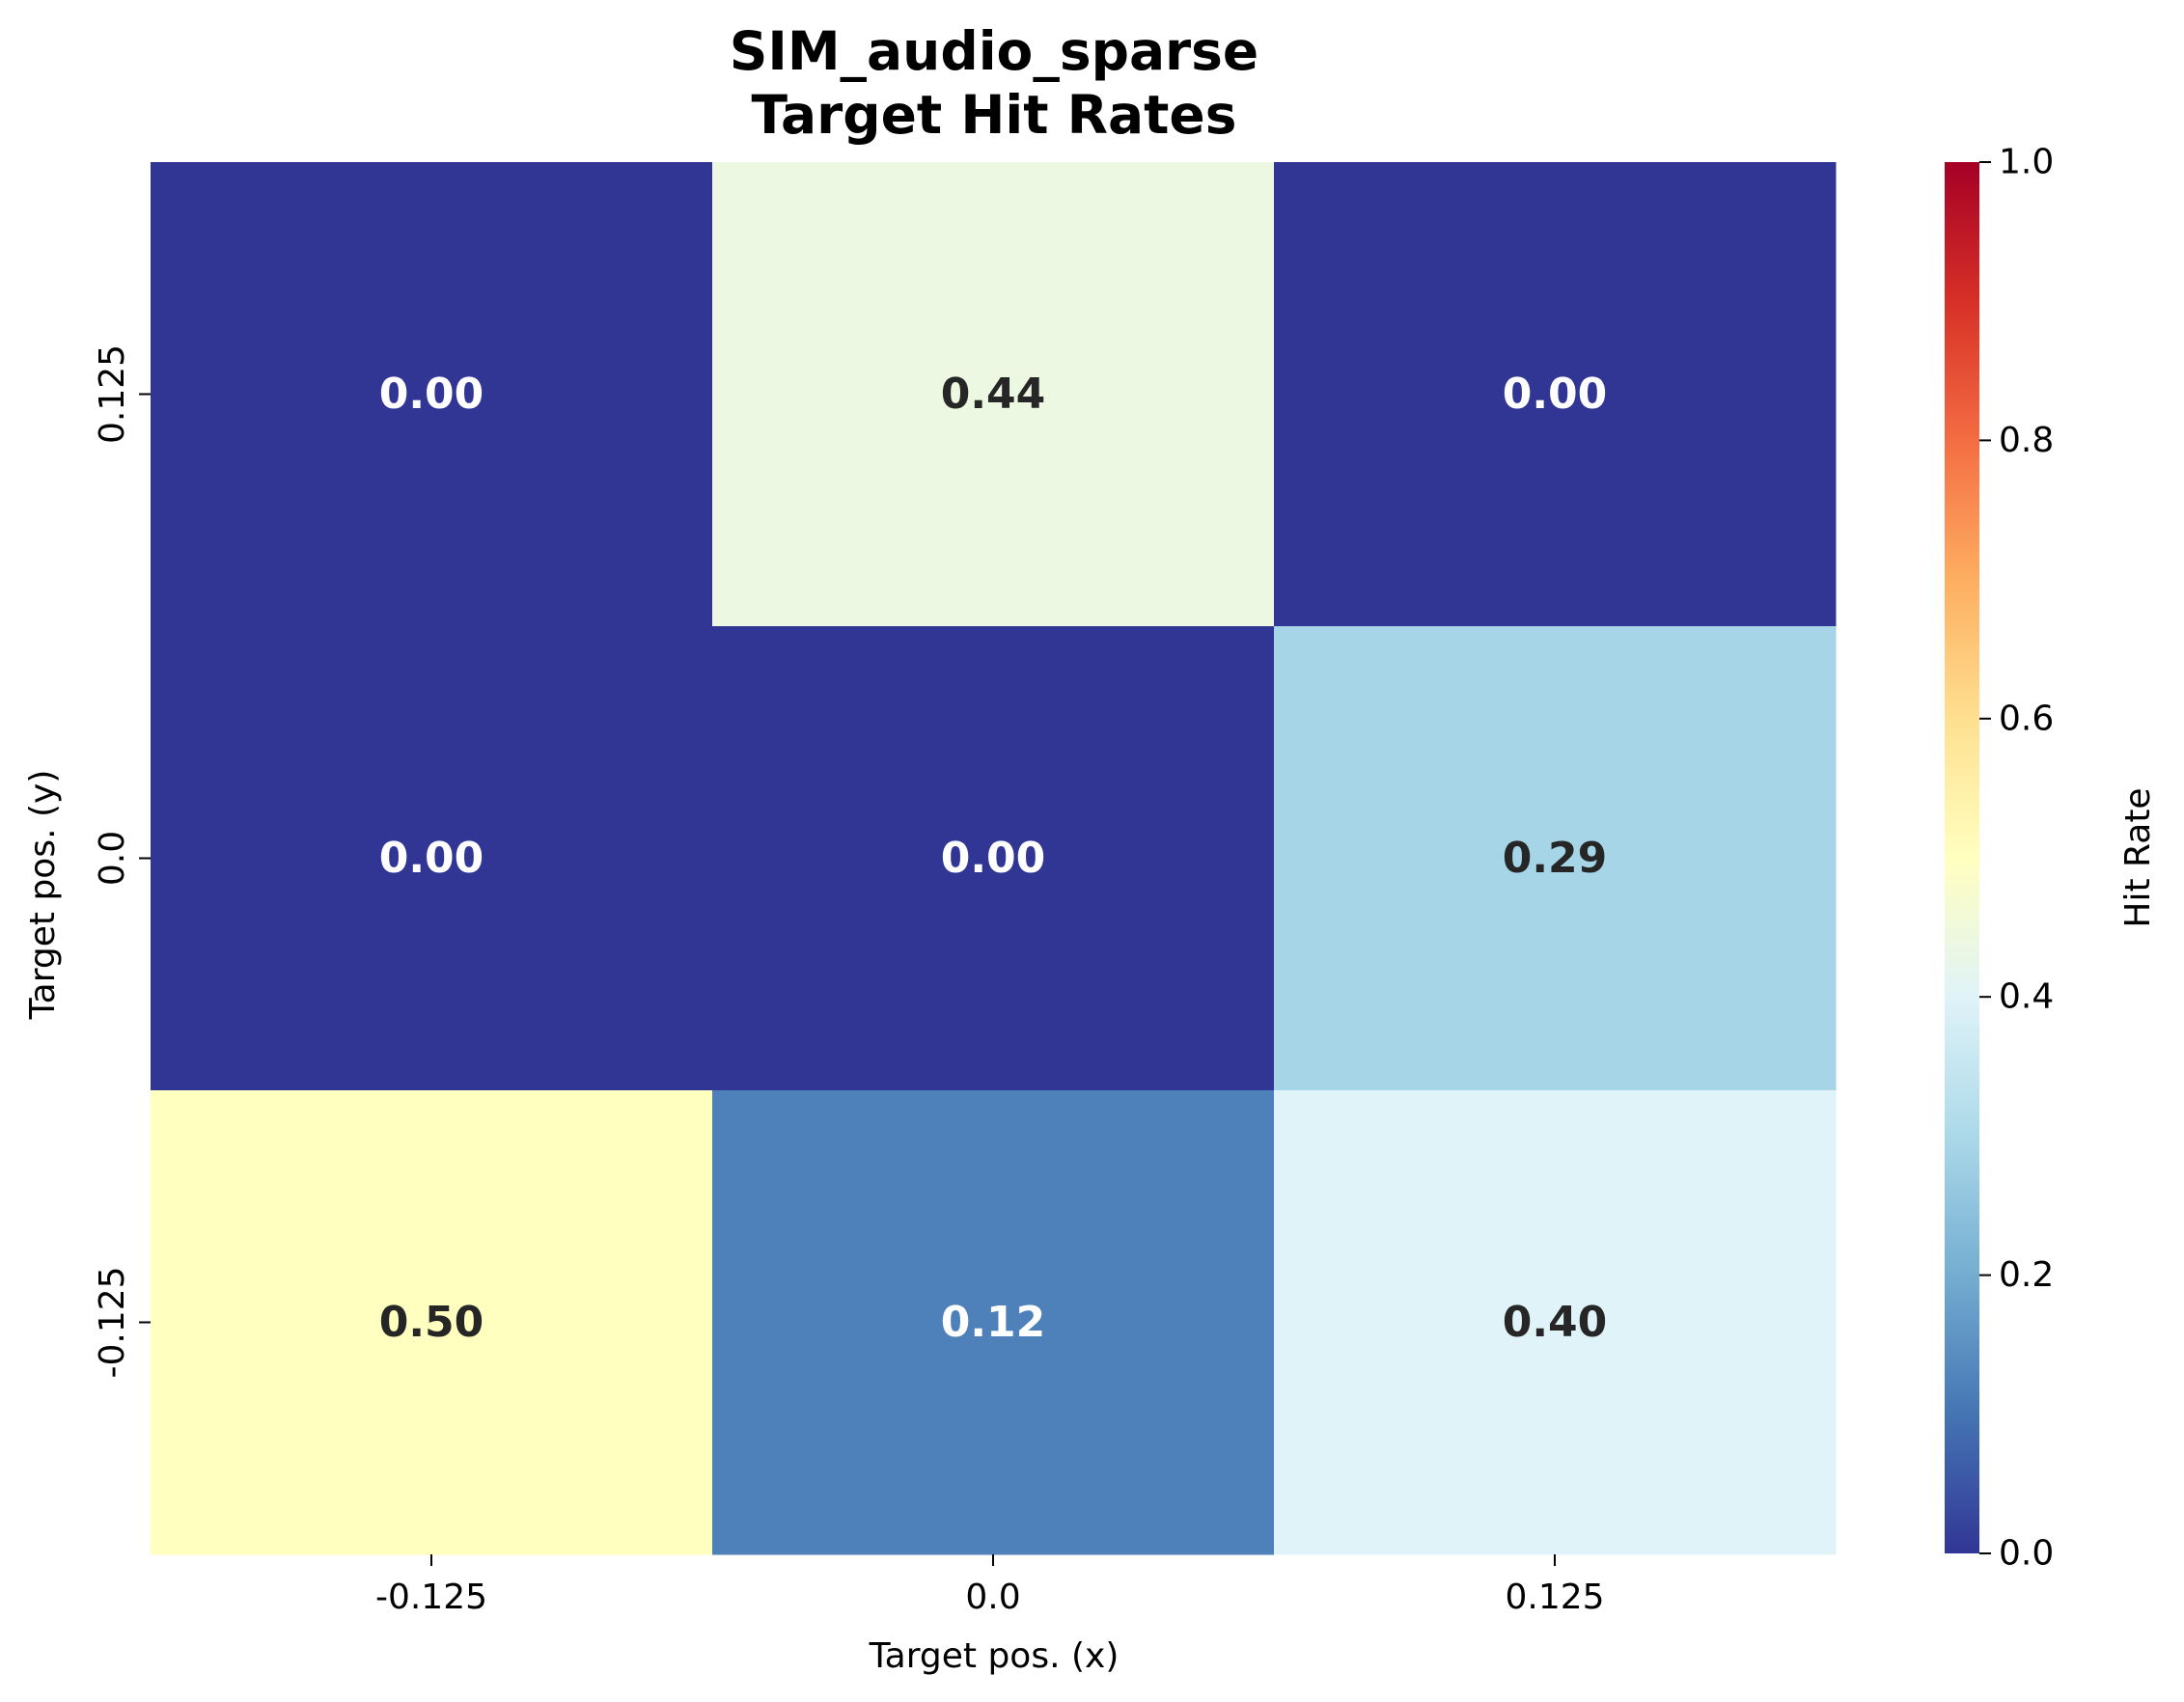 This screenshot has width=2184, height=1702. I want to click on cell-value-label: 0.29, so click(1556, 858).